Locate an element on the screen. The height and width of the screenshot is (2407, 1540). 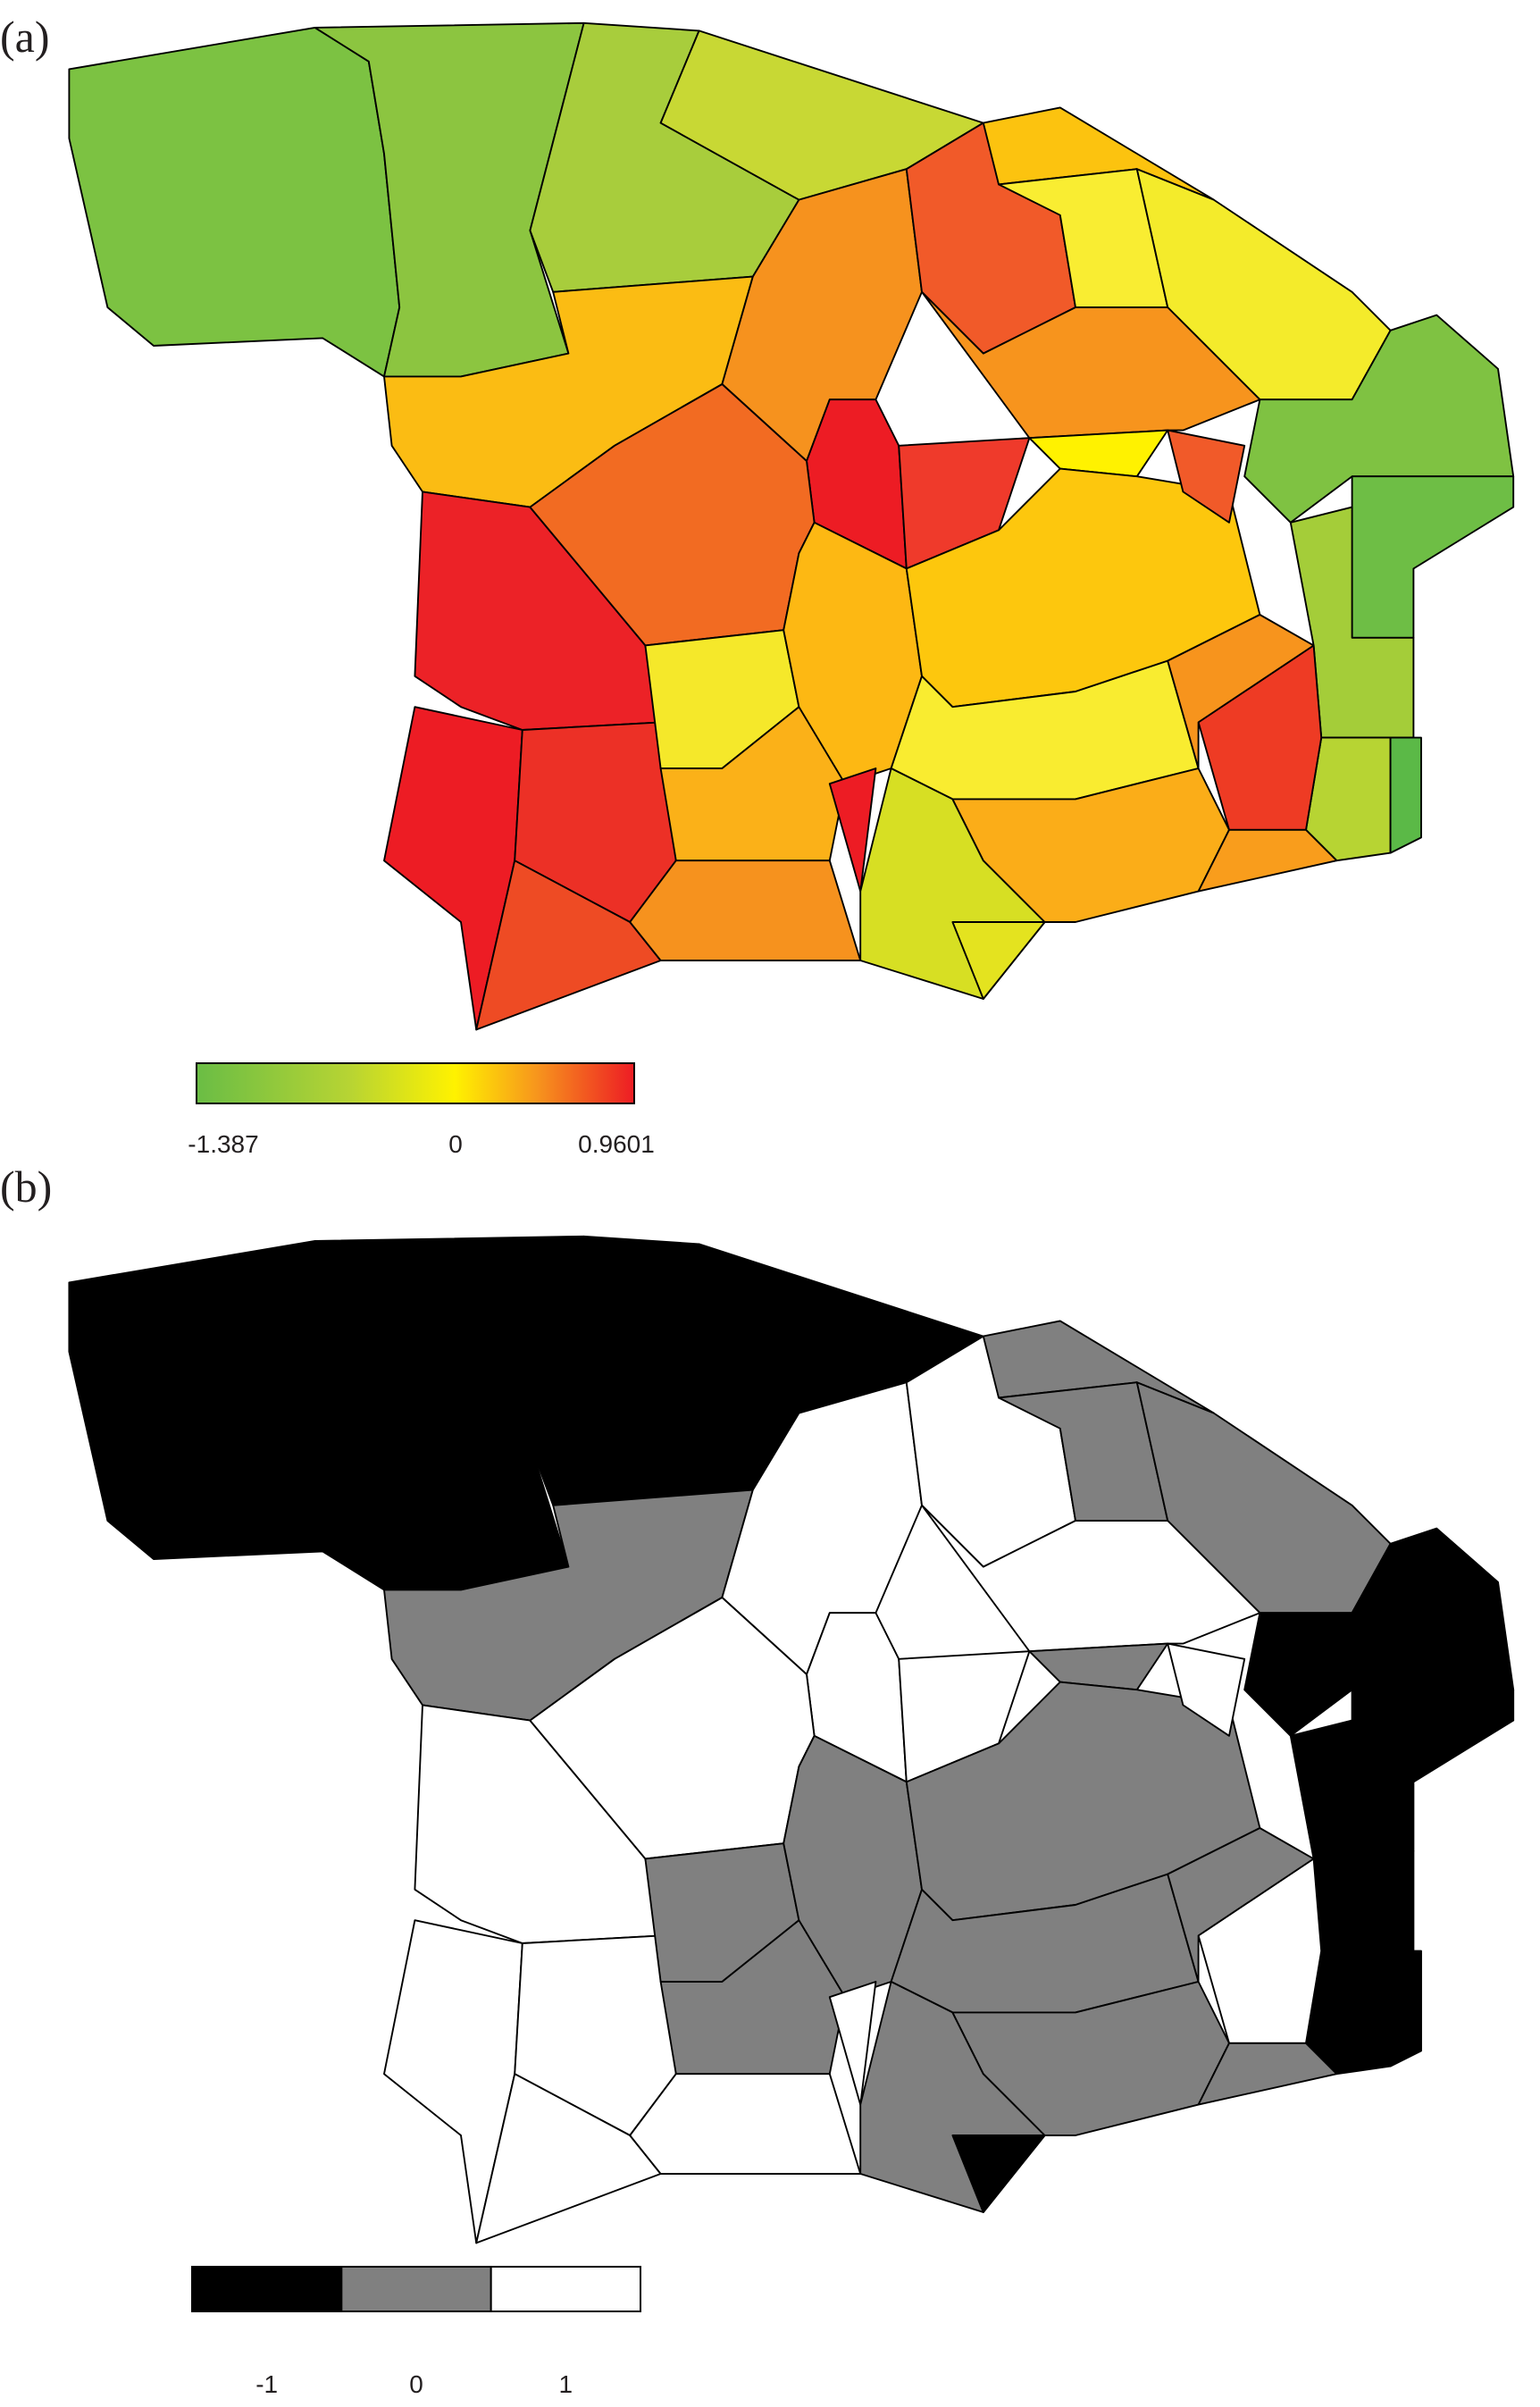
legend-bar is located at coordinates (416, 1083).